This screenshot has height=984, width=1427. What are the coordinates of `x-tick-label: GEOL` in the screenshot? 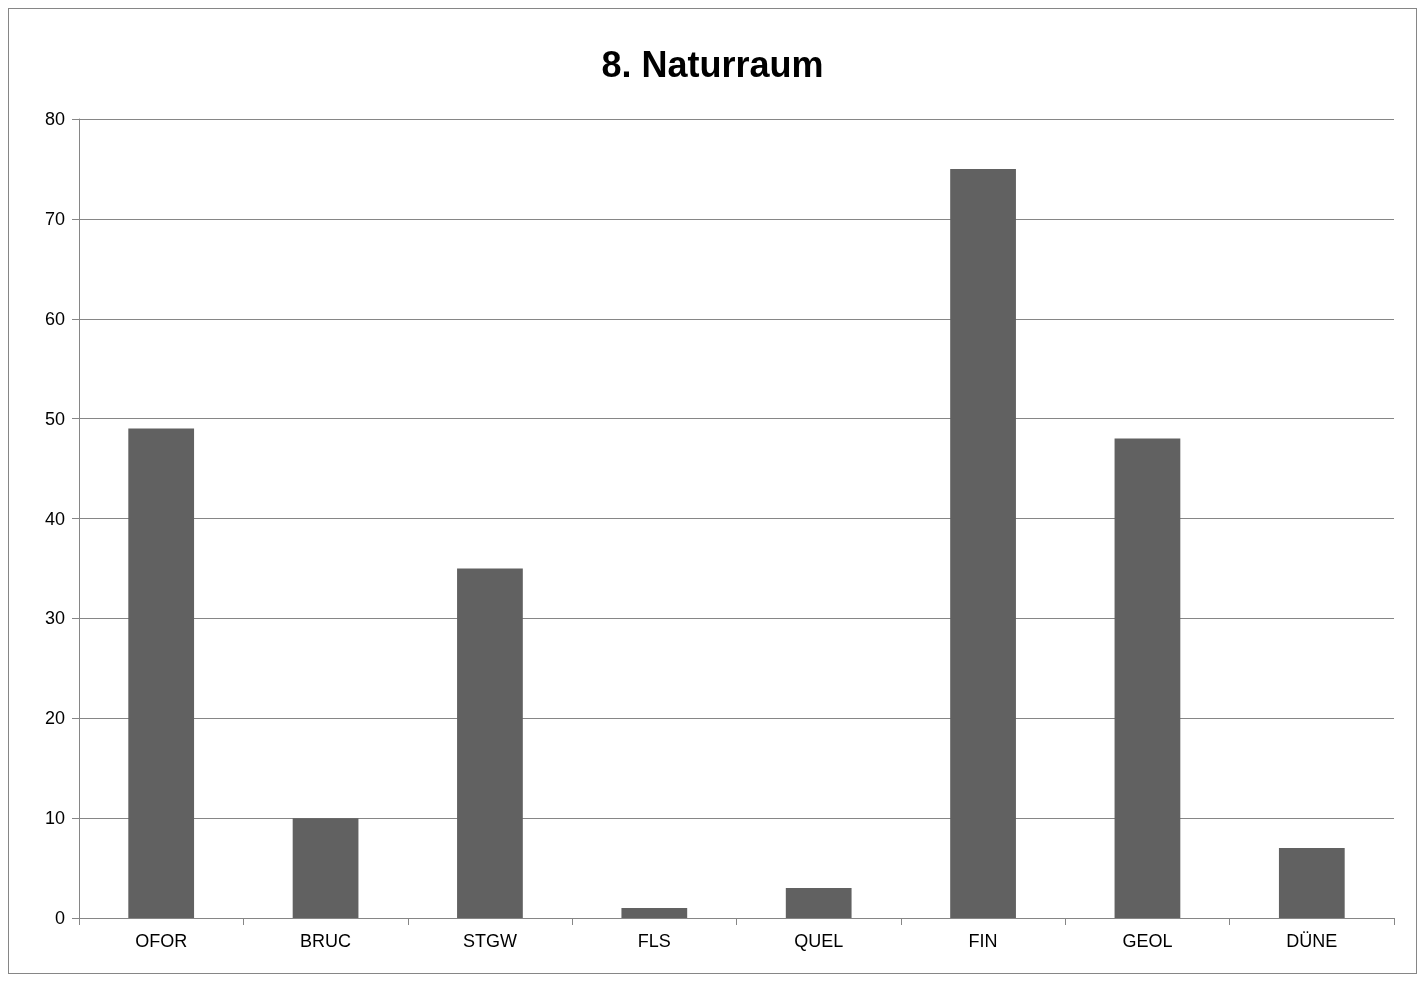 It's located at (1147, 941).